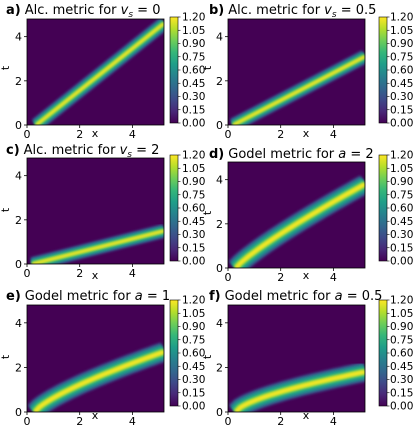 The image size is (416, 426). I want to click on panel-title: a) Alc. metric for vs = 0, so click(83, 11).